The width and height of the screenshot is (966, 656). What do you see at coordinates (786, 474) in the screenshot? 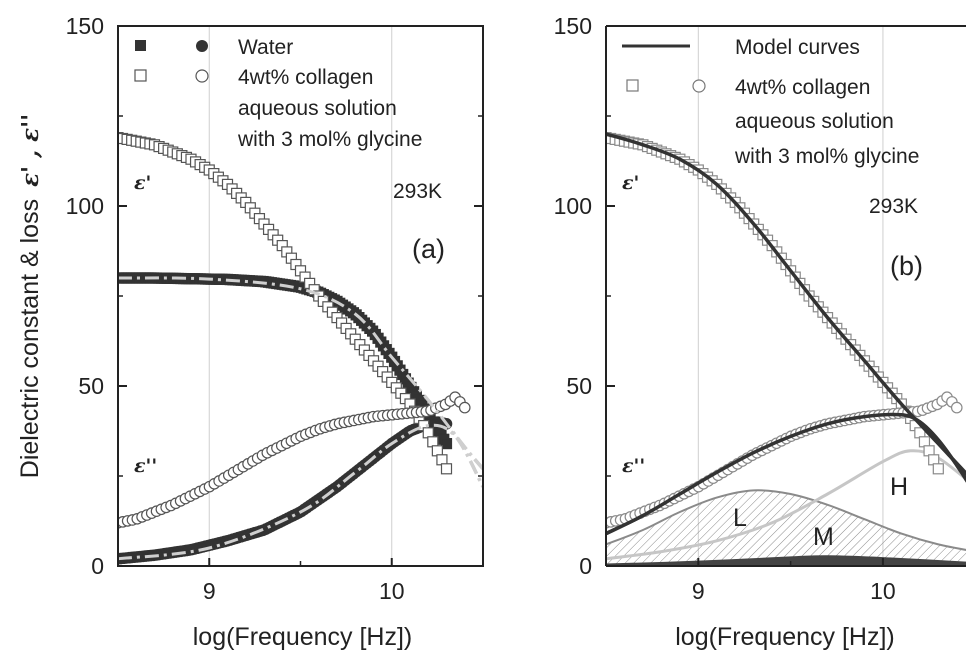
I see `model-curve` at bounding box center [786, 474].